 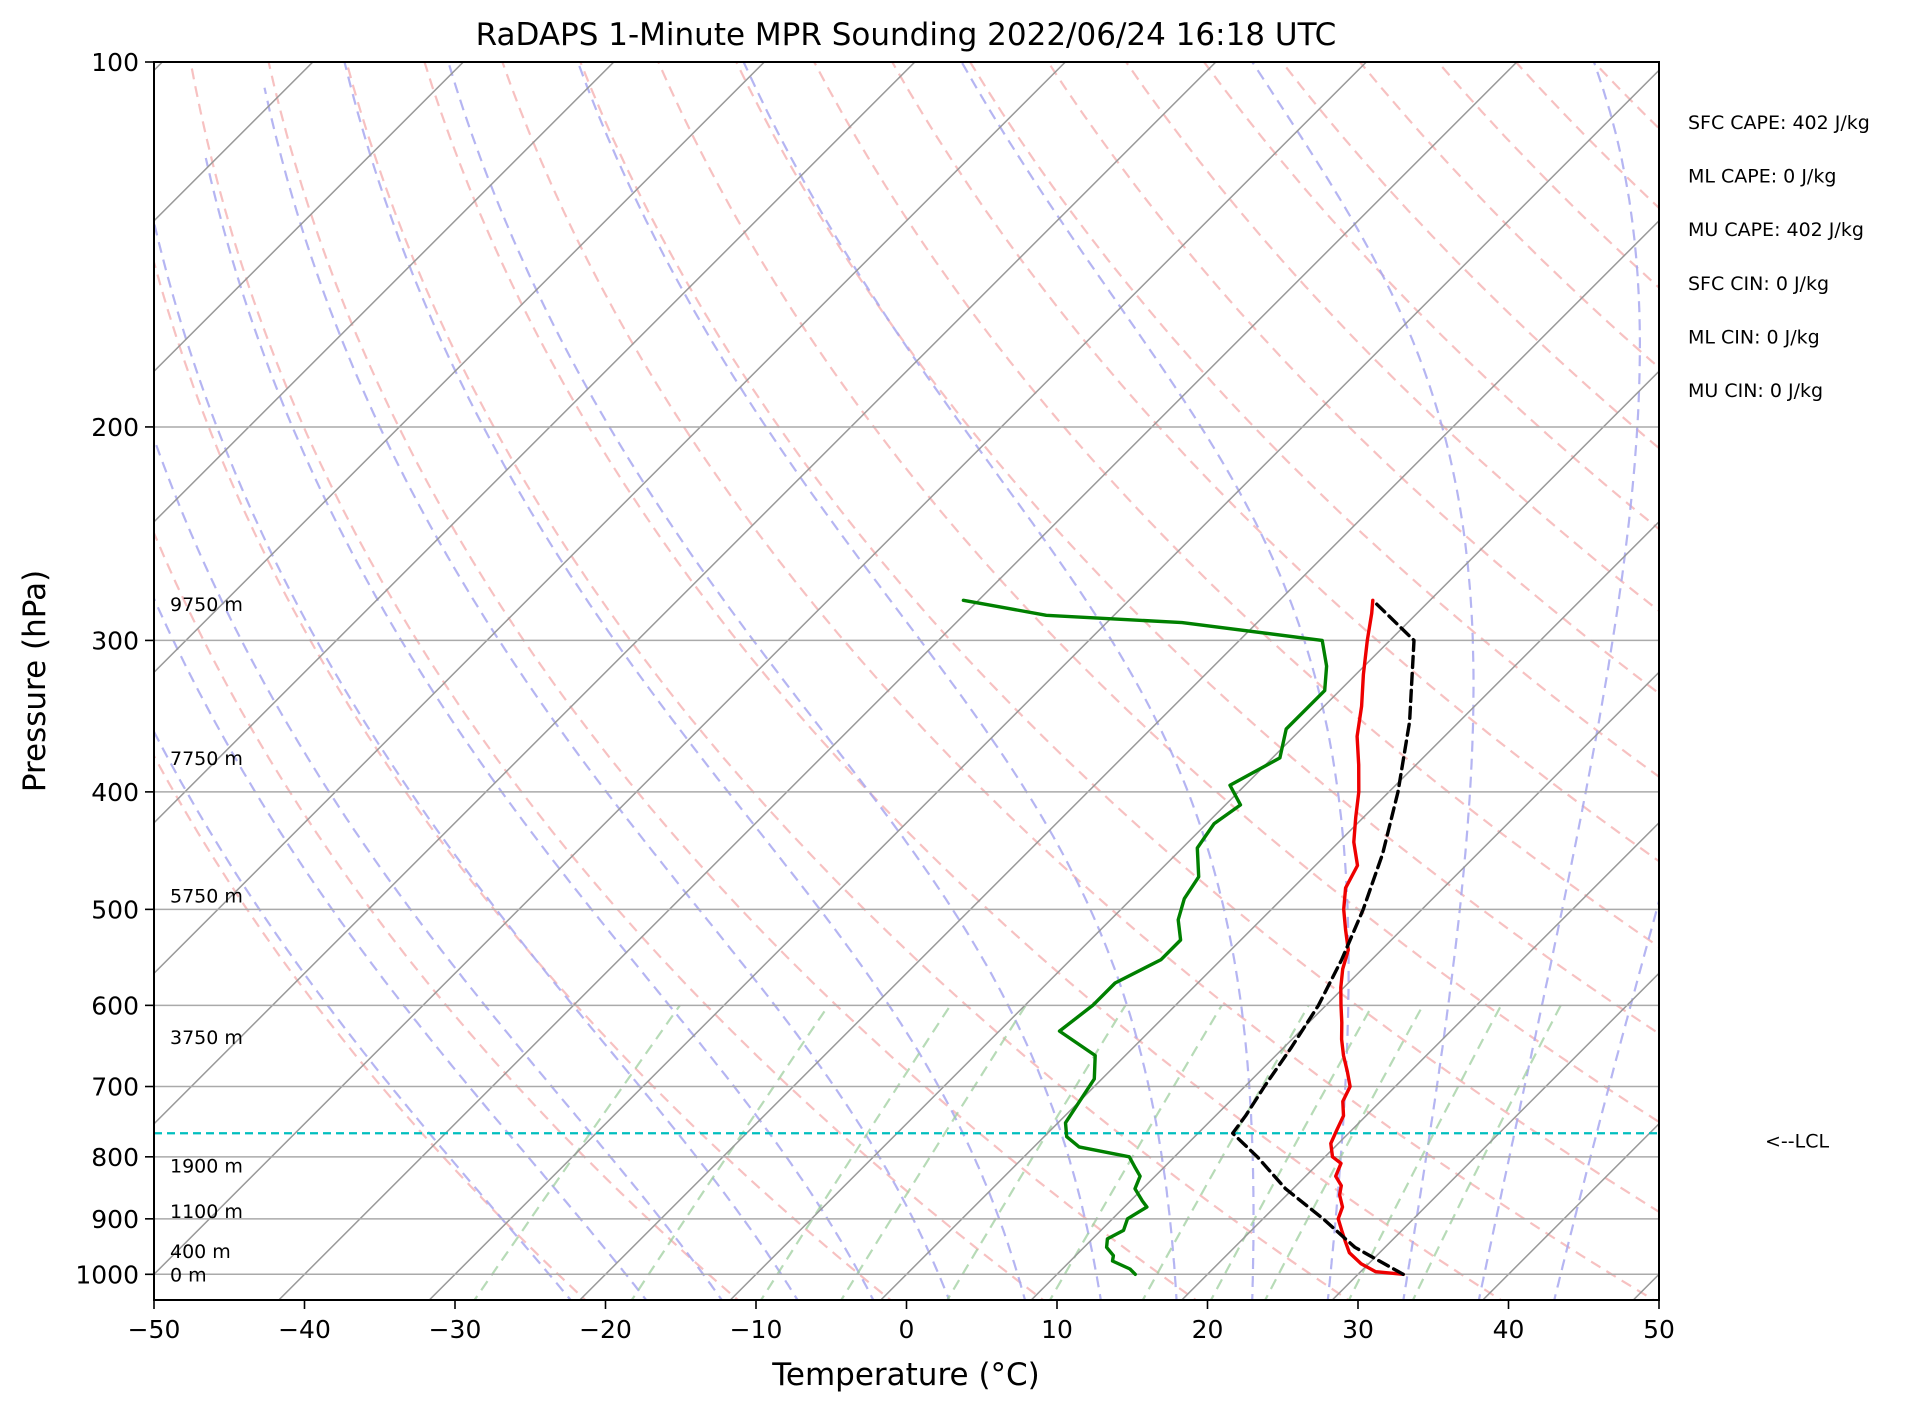 I want to click on x-tick-label: −40, so click(x=304, y=1329).